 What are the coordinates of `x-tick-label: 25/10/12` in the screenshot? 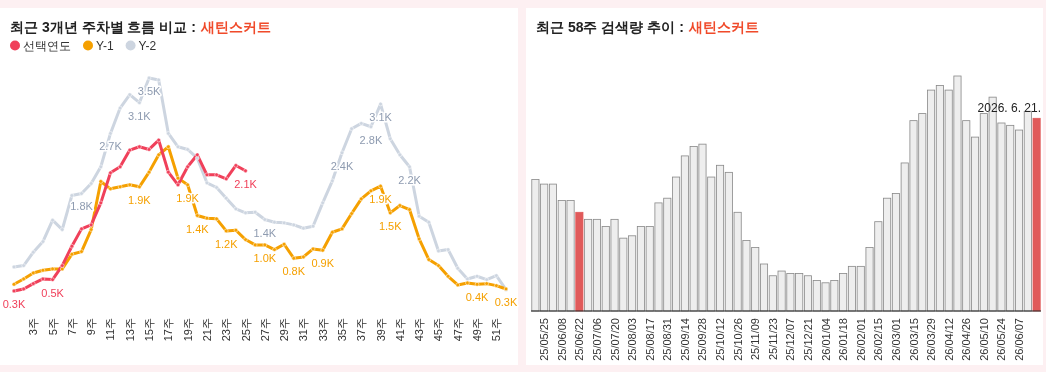 It's located at (720, 339).